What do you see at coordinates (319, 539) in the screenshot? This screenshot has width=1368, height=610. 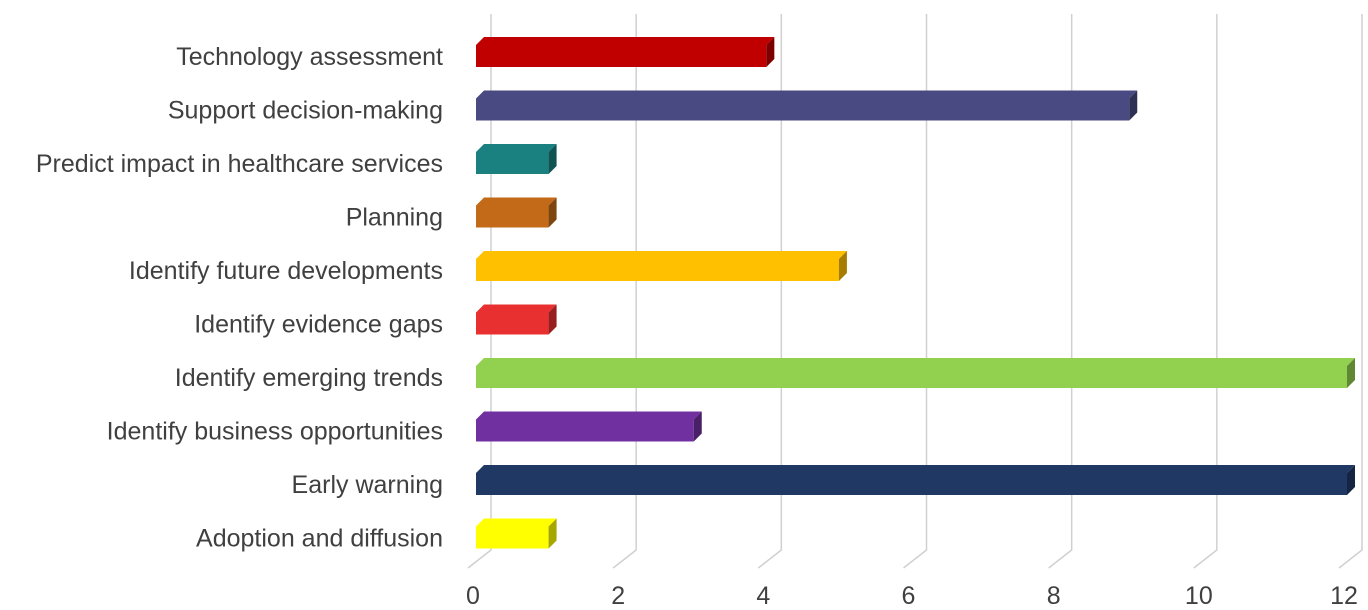 I see `category-label-9: Adoption and diffusion` at bounding box center [319, 539].